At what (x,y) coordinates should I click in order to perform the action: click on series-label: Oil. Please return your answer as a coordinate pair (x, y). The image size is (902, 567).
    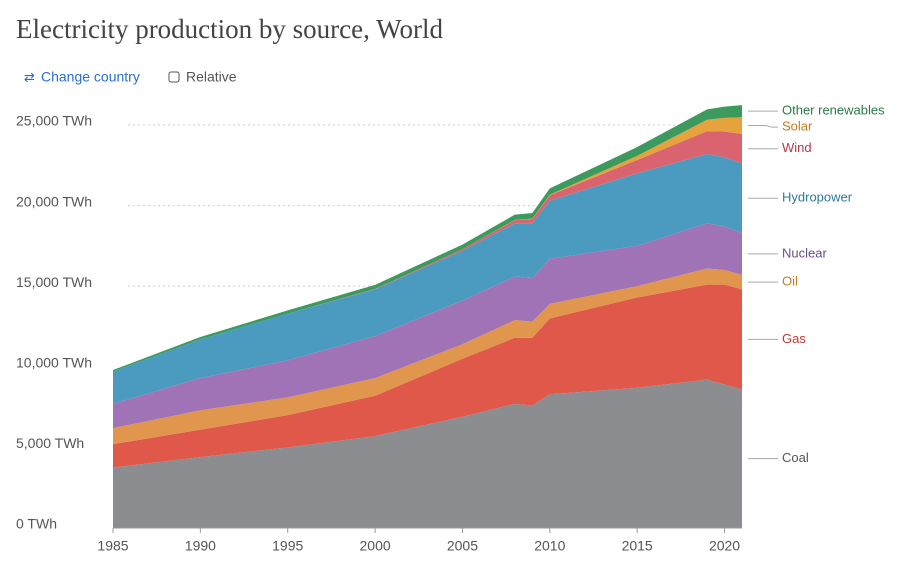
    Looking at the image, I should click on (790, 281).